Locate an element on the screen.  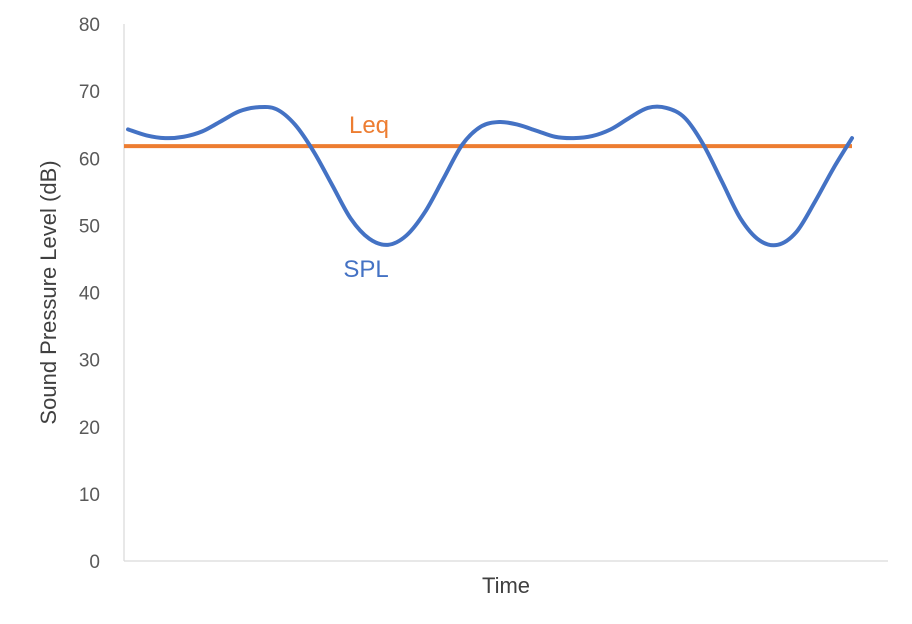
y-tick-label: 0 is located at coordinates (94, 562).